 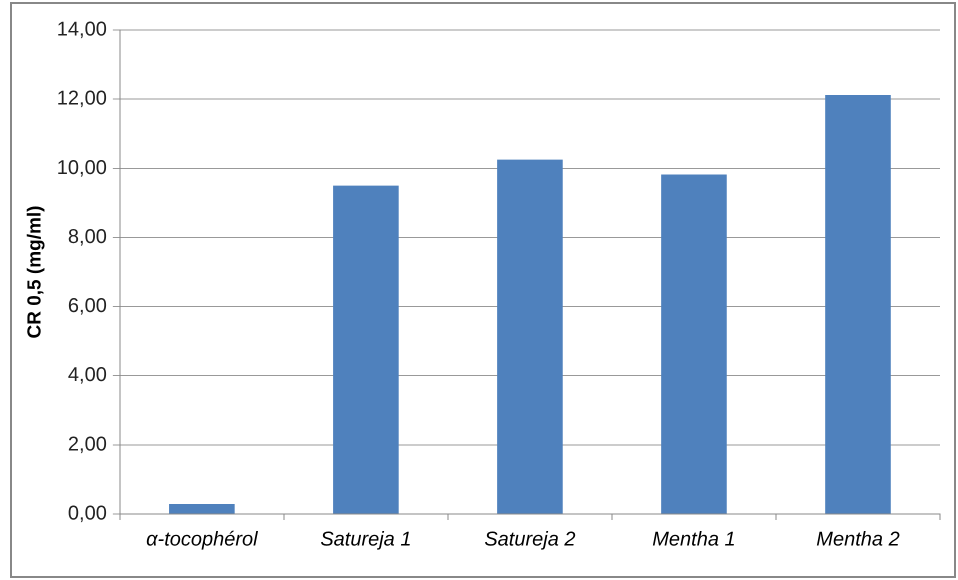 I want to click on x-tick-label: Mentha 1, so click(x=694, y=539).